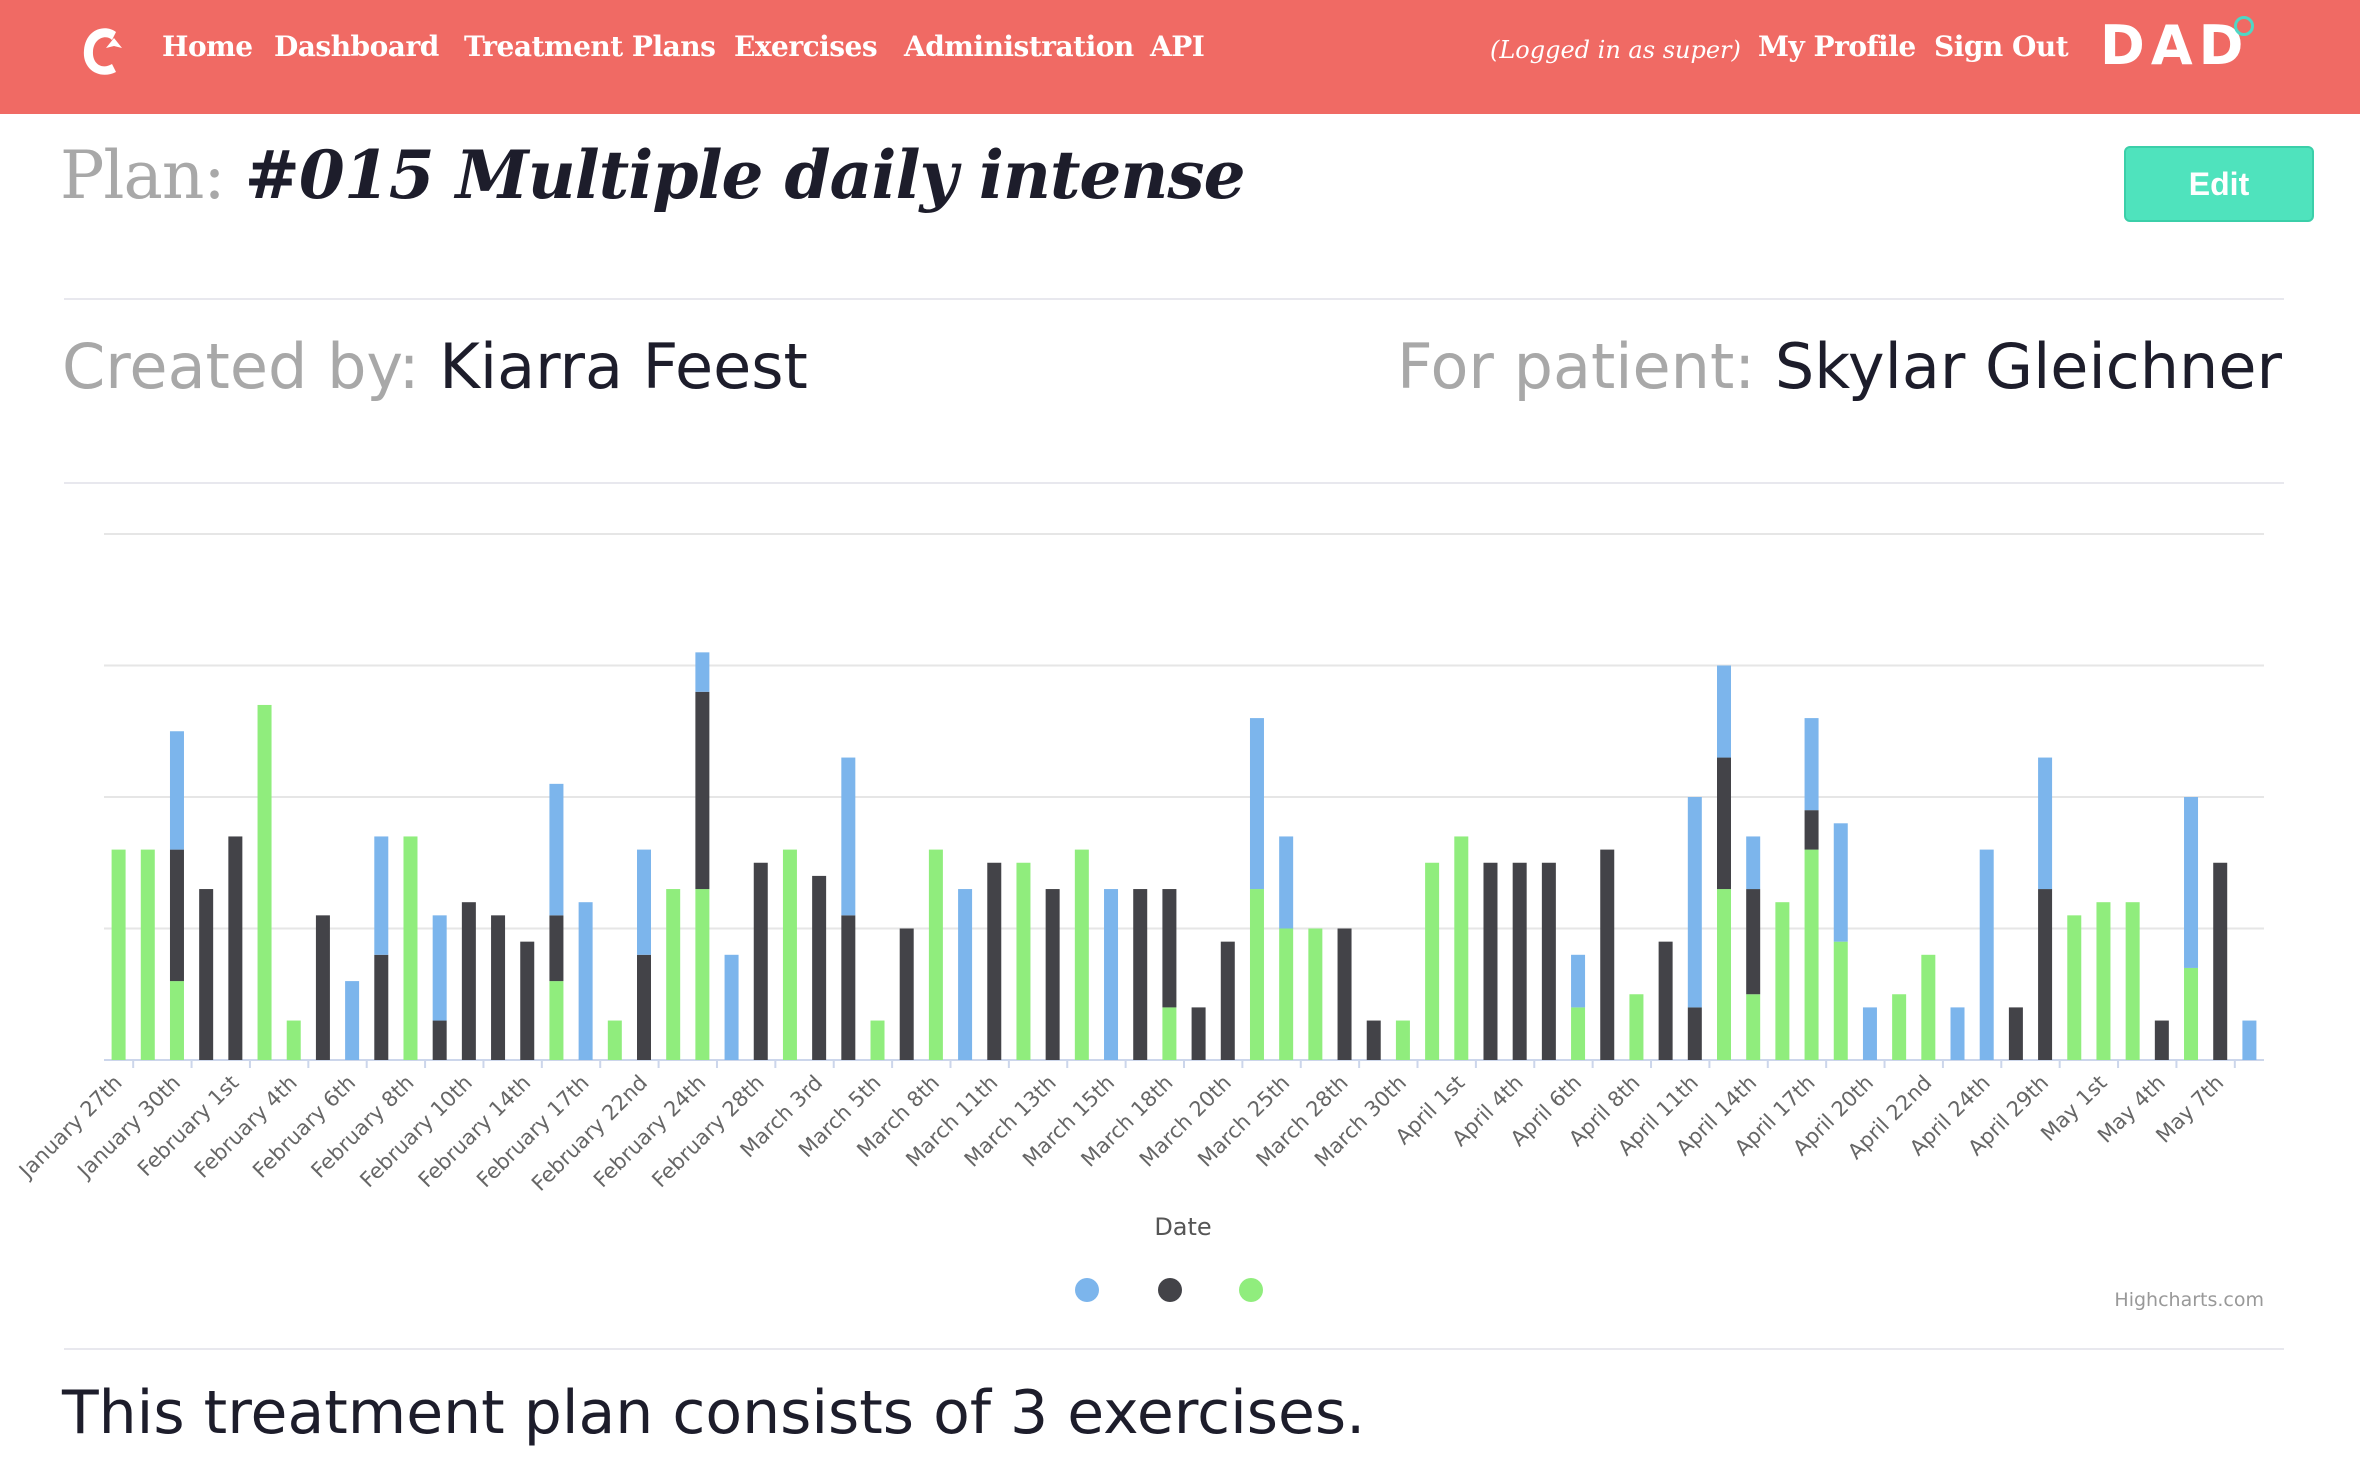 The width and height of the screenshot is (2360, 1484). I want to click on nav-administration-link: Administration, so click(1019, 46).